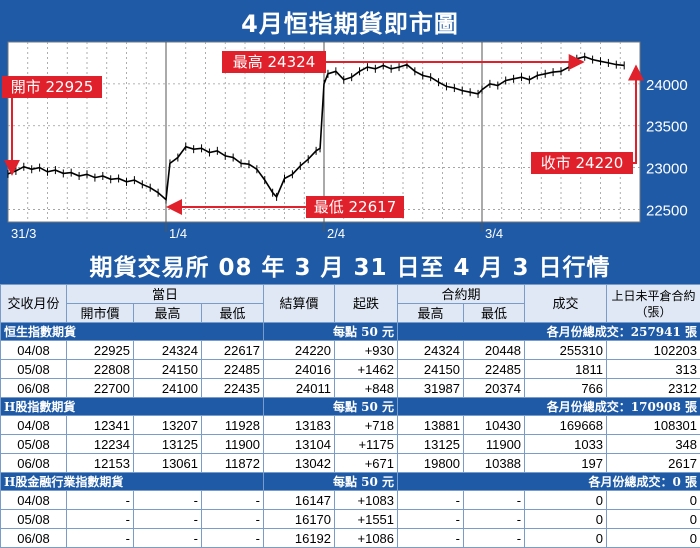  What do you see at coordinates (52, 87) in the screenshot?
I see `annotation-label: 開市 22925` at bounding box center [52, 87].